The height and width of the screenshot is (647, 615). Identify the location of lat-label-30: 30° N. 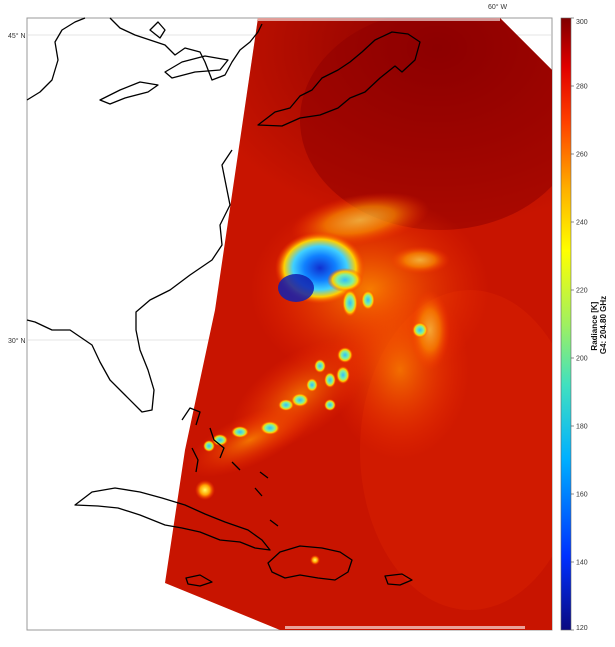
(17, 341).